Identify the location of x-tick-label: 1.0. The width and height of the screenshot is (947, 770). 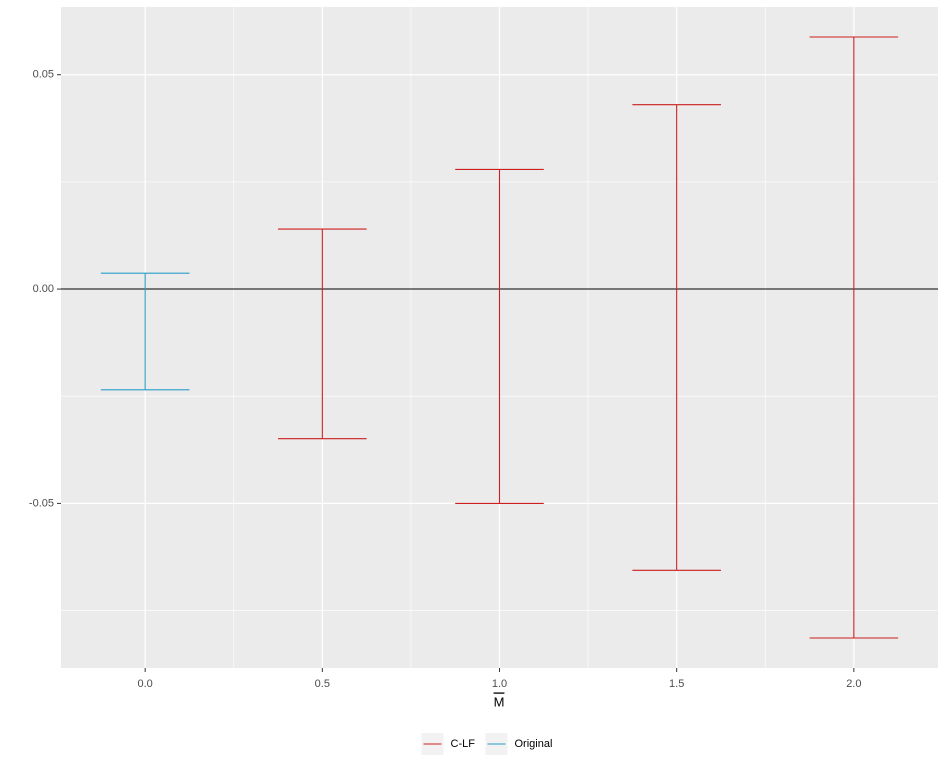
(499, 684).